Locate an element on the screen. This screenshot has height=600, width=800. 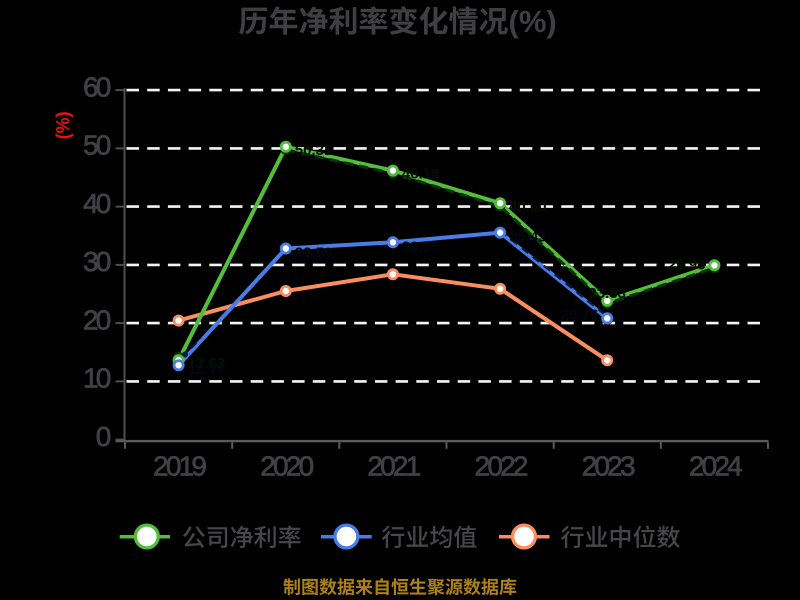
svg-text: 35.43 is located at coordinates (528, 237).